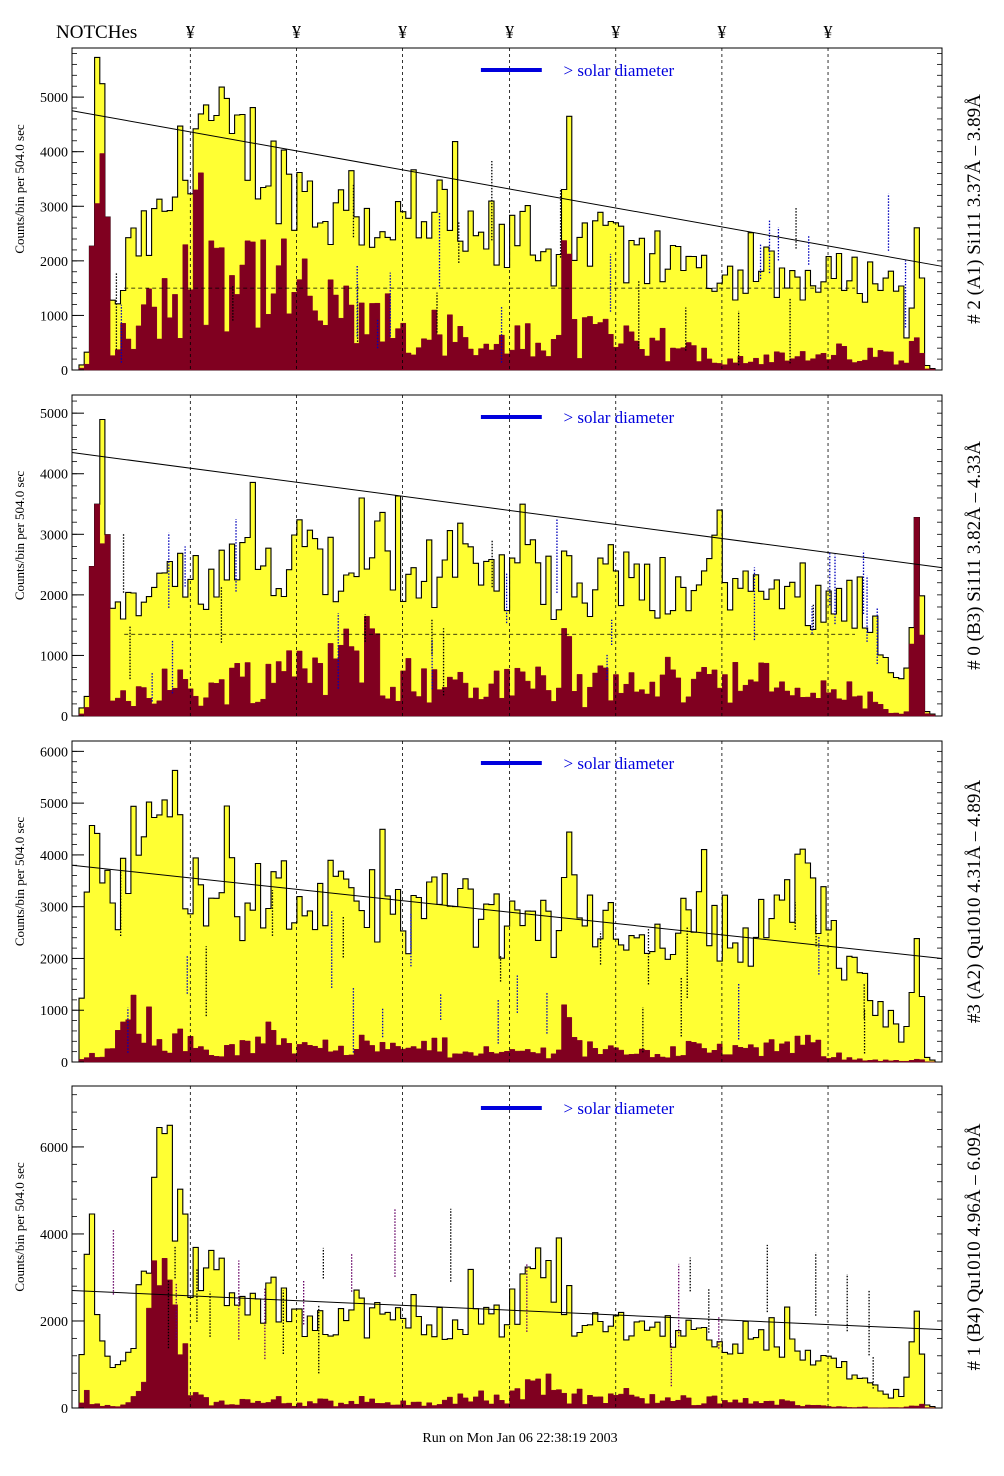  What do you see at coordinates (402, 32) in the screenshot?
I see `notch-marker-3: ¥` at bounding box center [402, 32].